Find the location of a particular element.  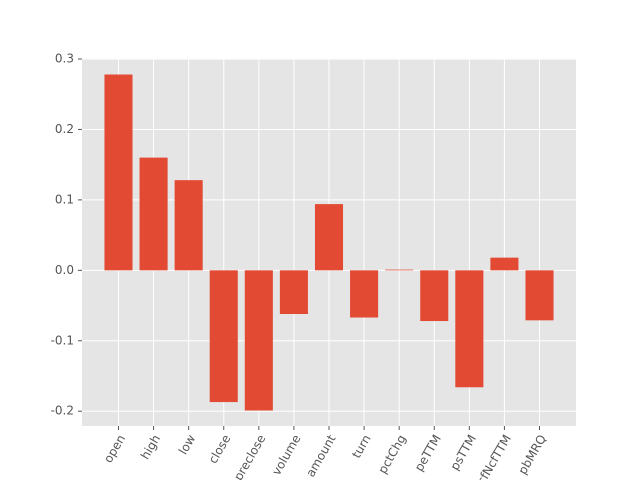

x-tick-label: psTTM is located at coordinates (463, 452).